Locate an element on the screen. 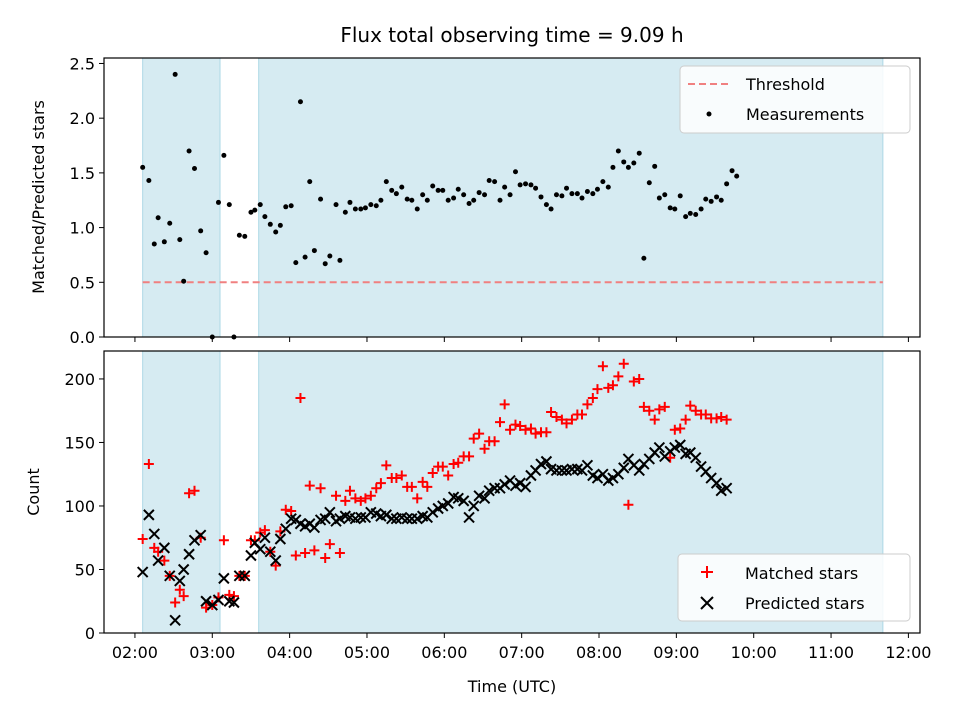 The height and width of the screenshot is (720, 960). legend-threshold-label: Threshold is located at coordinates (785, 84).